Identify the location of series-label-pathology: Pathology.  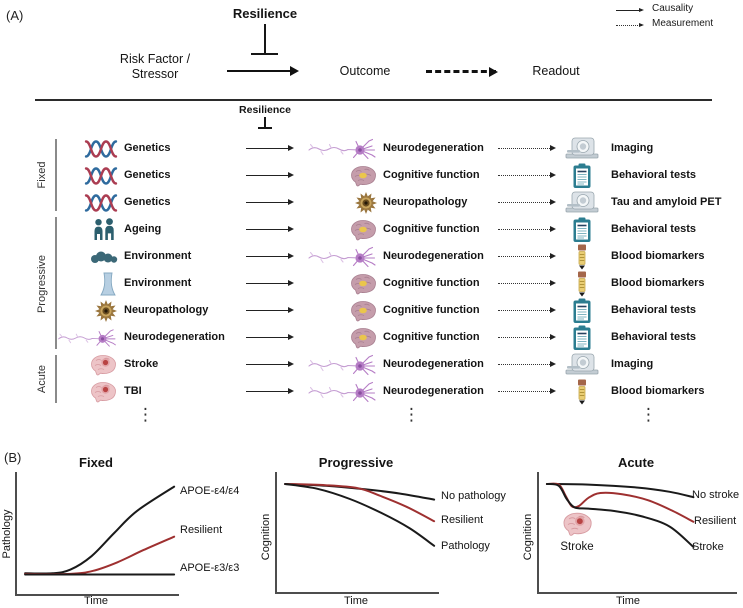
(465, 546).